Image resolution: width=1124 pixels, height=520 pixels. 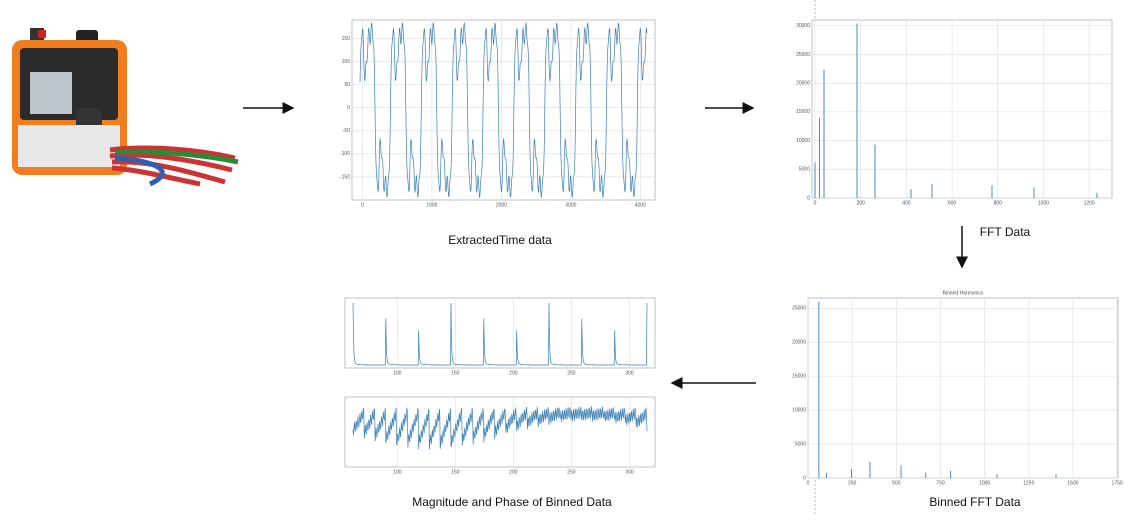 What do you see at coordinates (512, 502) in the screenshot?
I see `caption: Magnitude and Phase of Binned Data` at bounding box center [512, 502].